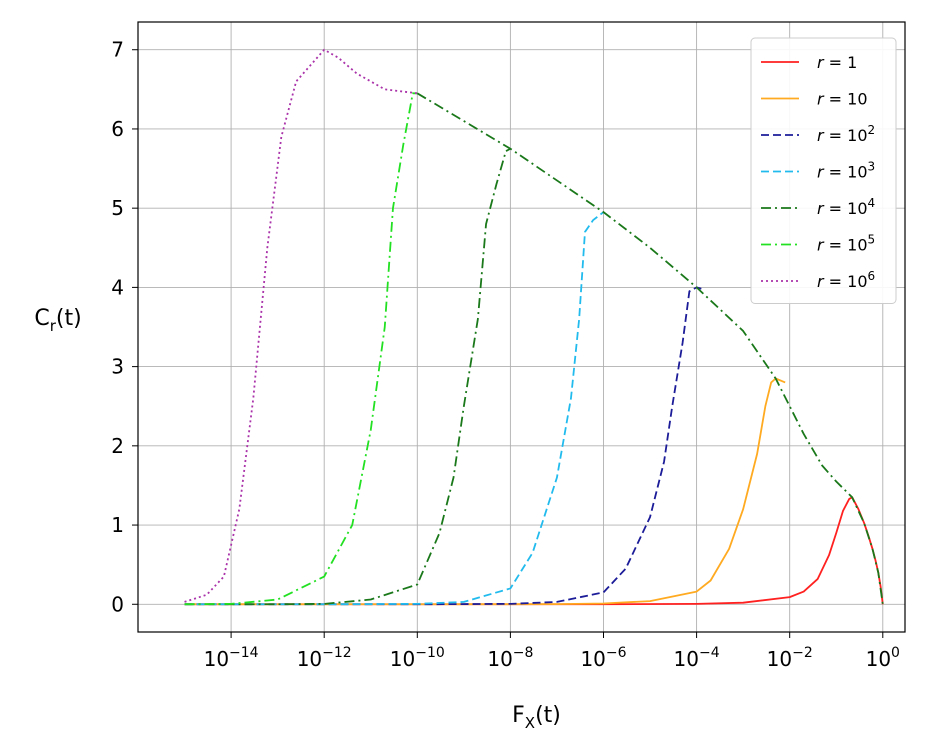 The height and width of the screenshot is (749, 949). Describe the element at coordinates (417, 658) in the screenshot. I see `x-tick-label: 10⁻¹⁰` at that location.